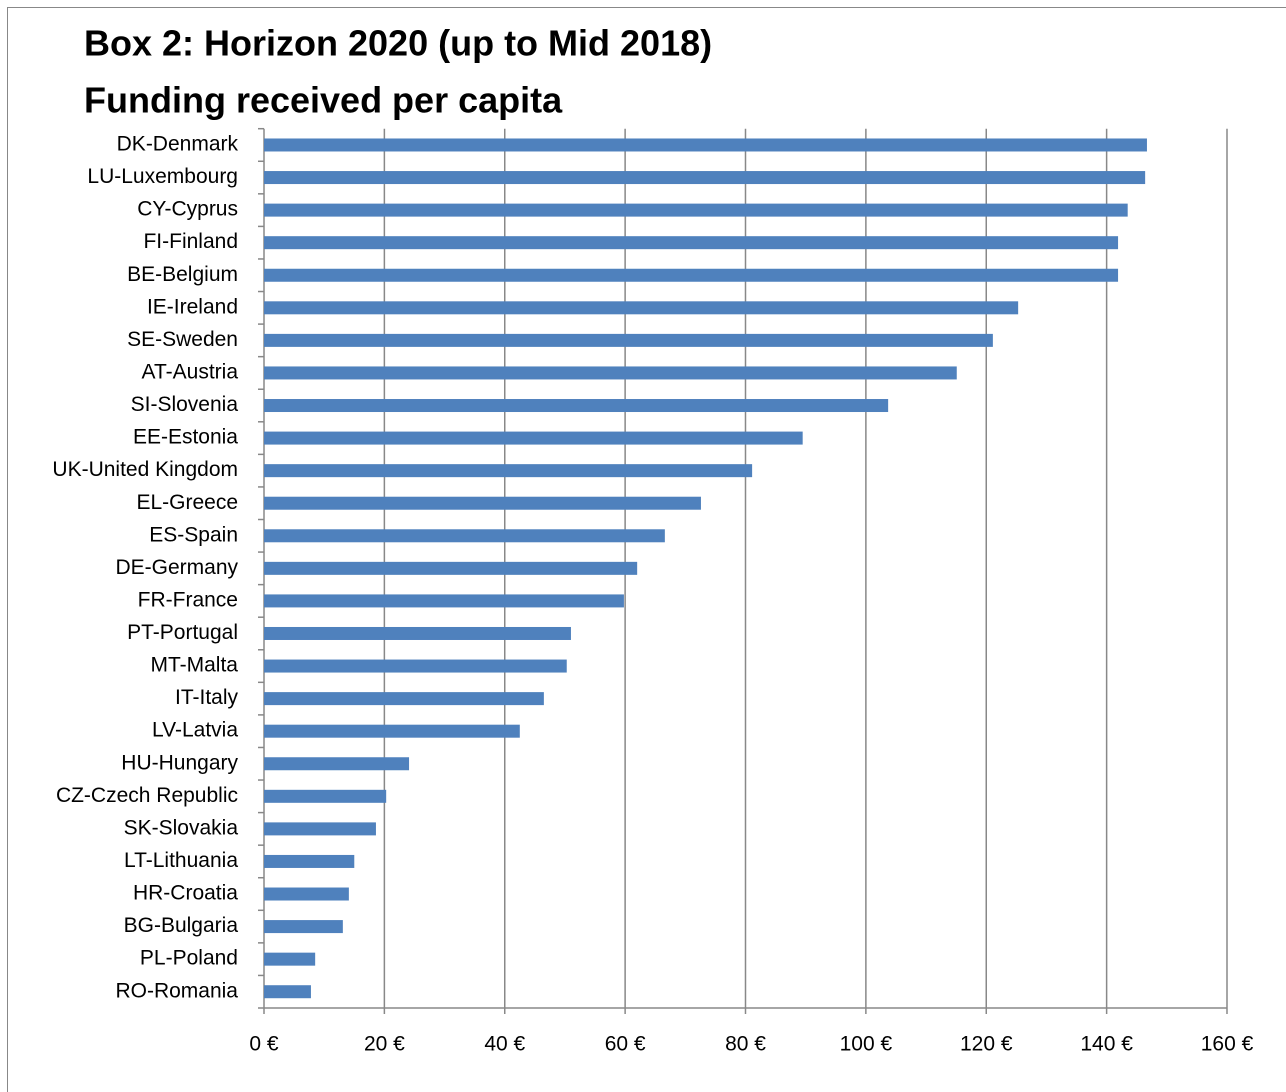 Image resolution: width=1286 pixels, height=1092 pixels. Describe the element at coordinates (179, 762) in the screenshot. I see `y-tick-label: HU-Hungary` at that location.